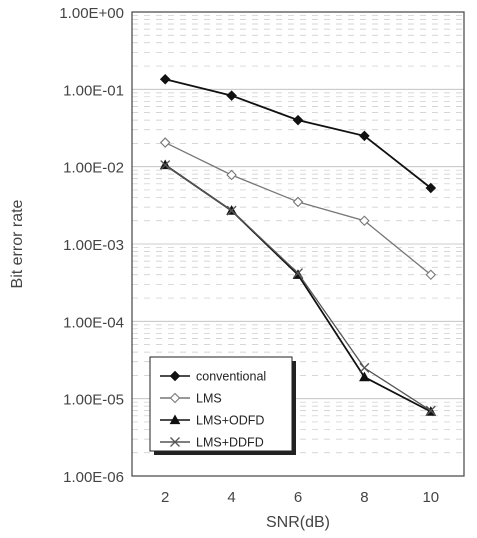 Image resolution: width=477 pixels, height=538 pixels. What do you see at coordinates (91, 13) in the screenshot?
I see `y-tick-label: 1.00E+00` at bounding box center [91, 13].